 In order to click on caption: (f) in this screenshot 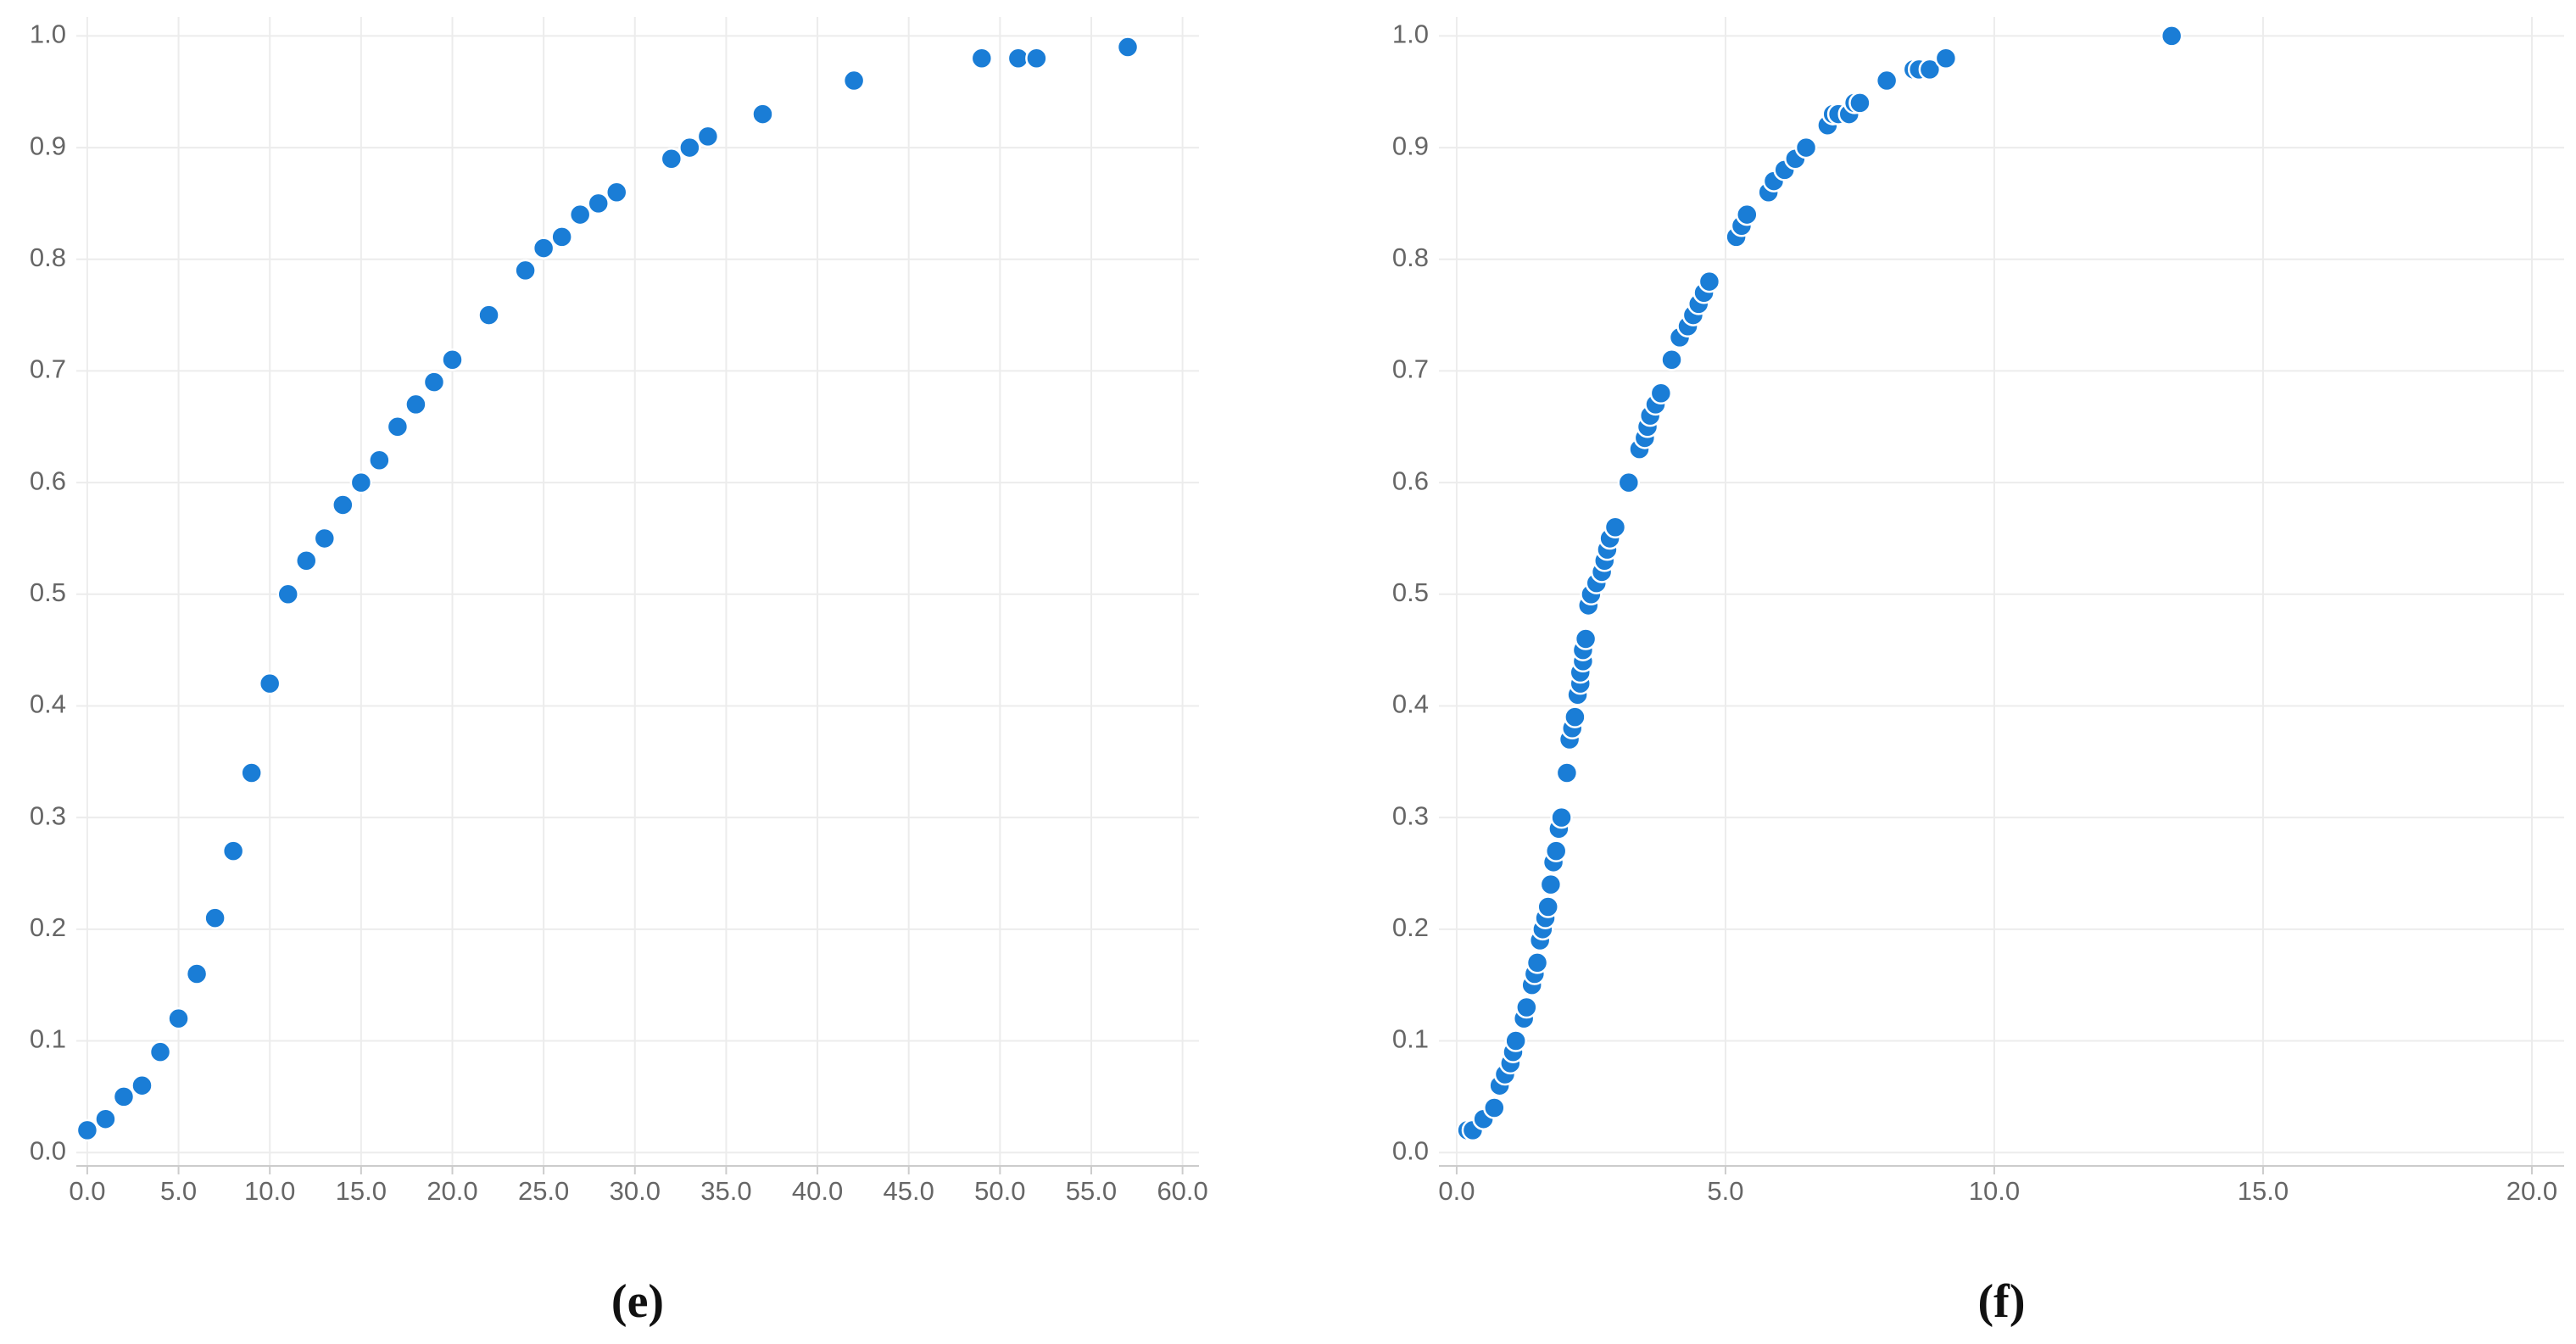, I will do `click(2002, 1301)`.